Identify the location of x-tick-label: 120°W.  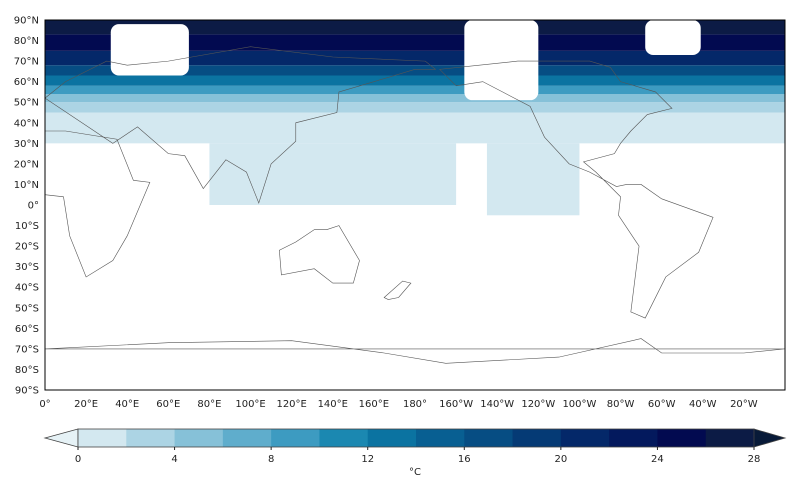
(538, 404).